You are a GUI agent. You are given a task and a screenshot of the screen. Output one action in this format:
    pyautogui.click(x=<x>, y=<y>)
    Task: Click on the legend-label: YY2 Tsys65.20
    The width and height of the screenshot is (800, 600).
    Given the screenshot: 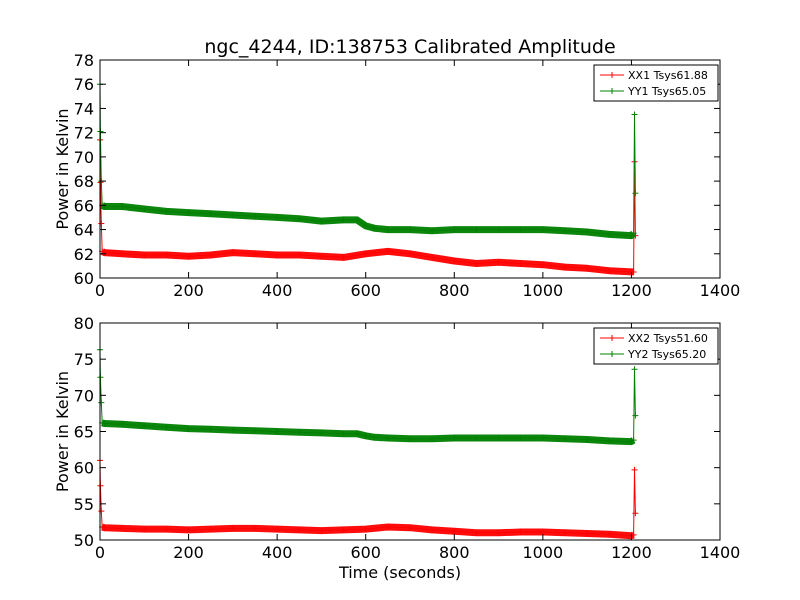 What is the action you would take?
    pyautogui.click(x=666, y=354)
    